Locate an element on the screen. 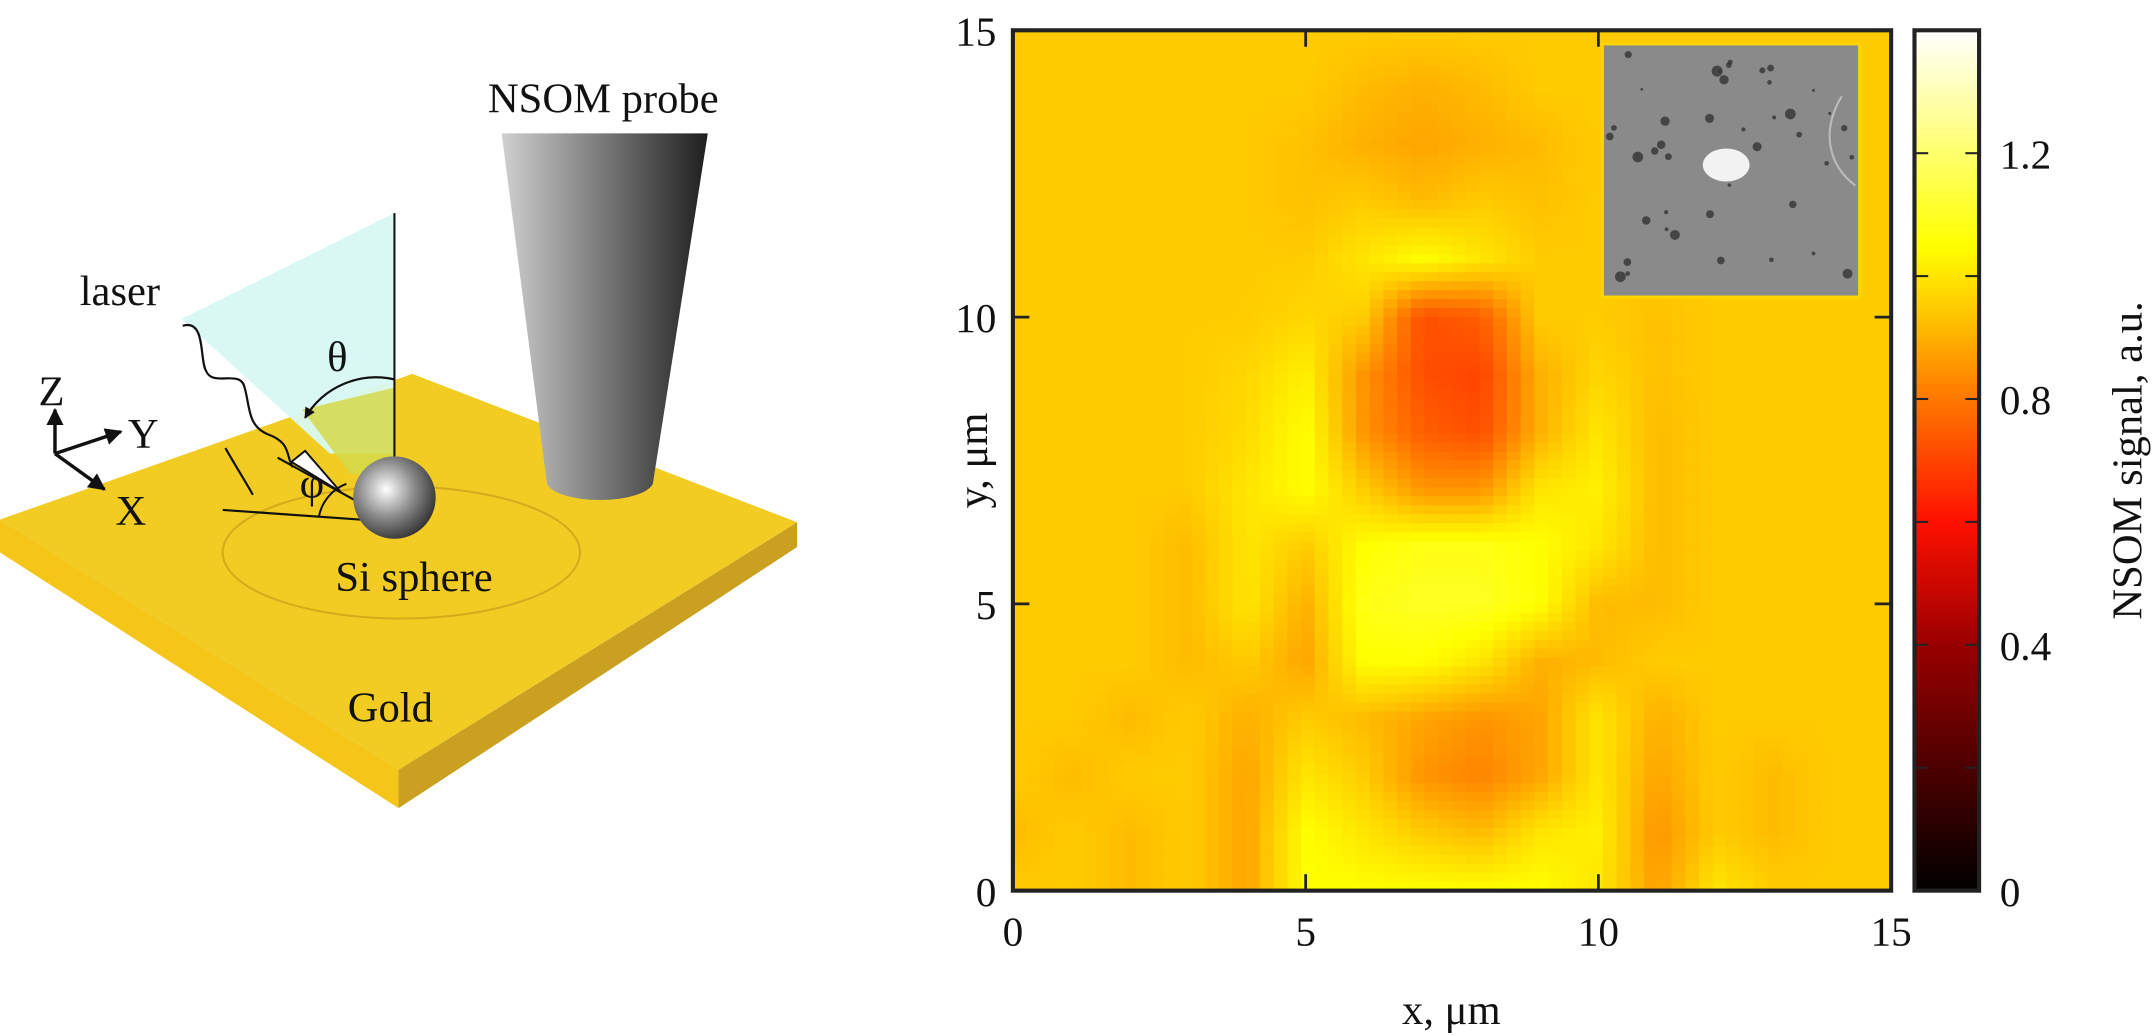 This screenshot has height=1035, width=2155. y-axis-label-3d: Y is located at coordinates (143, 434).